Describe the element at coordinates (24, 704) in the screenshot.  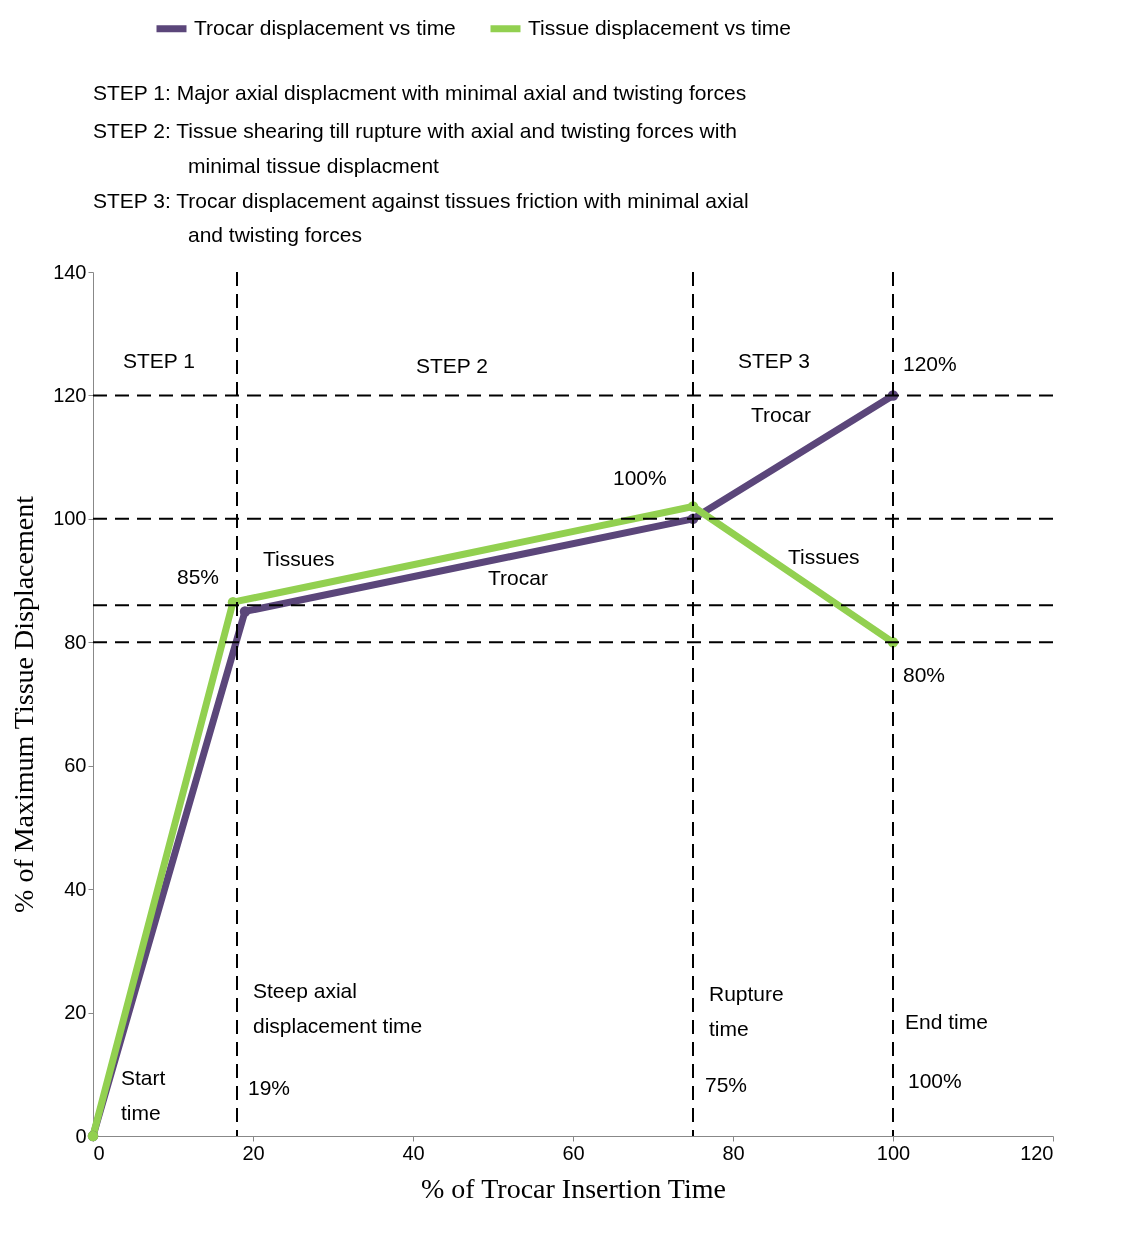
I see `y-axis-title: % of Maximum Tissue Displacement` at that location.